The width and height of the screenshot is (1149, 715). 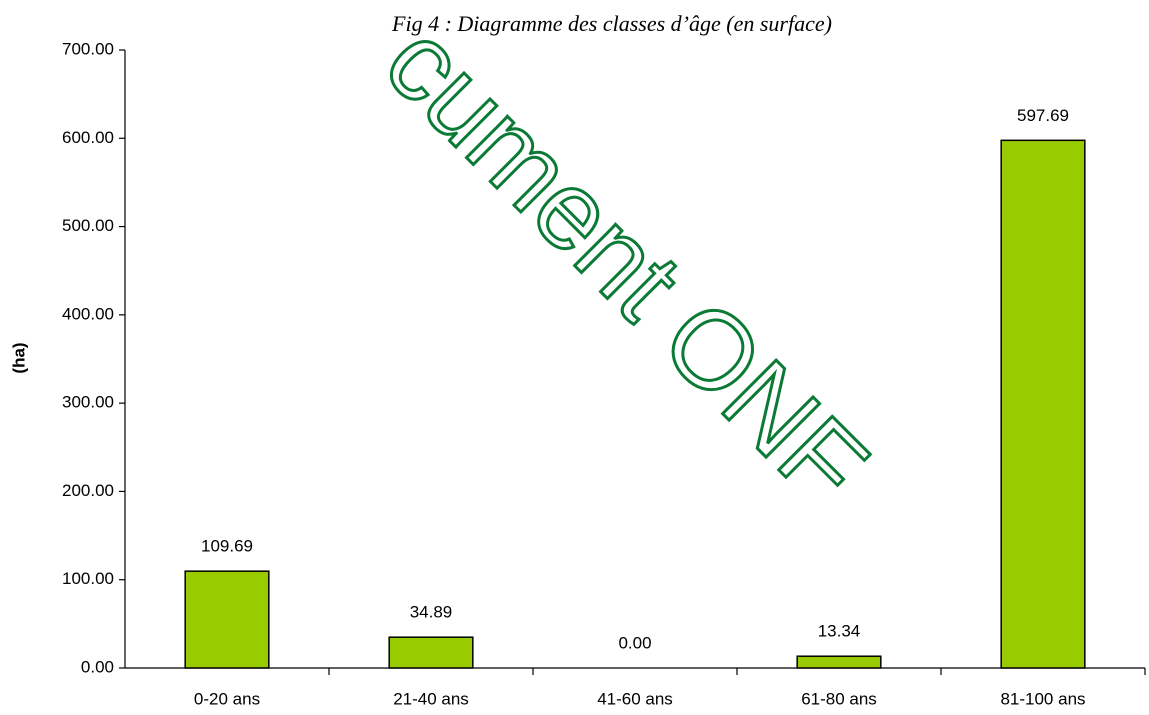 What do you see at coordinates (635, 698) in the screenshot?
I see `x-tick-label: 41-60 ans` at bounding box center [635, 698].